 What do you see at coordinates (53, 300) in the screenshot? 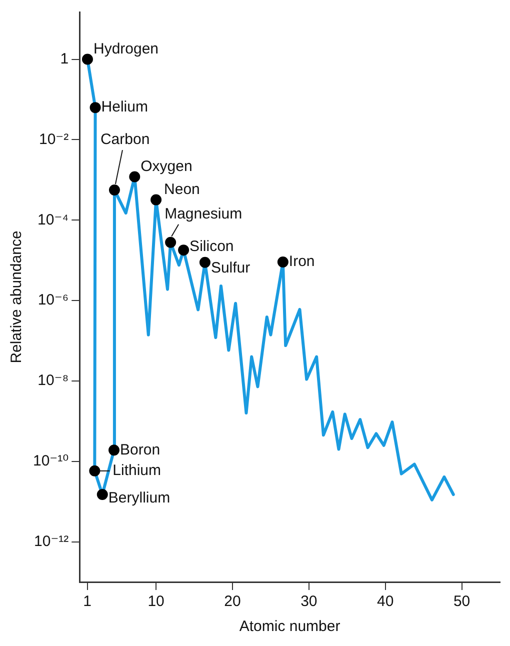
I see `y-tick-label: 10⁻⁶` at bounding box center [53, 300].